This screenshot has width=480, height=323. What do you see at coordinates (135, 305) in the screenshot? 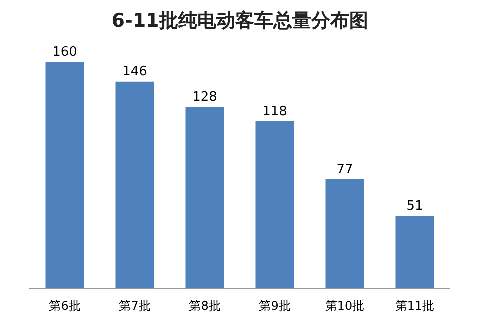
I see `x-tick-label: 第7批` at bounding box center [135, 305].